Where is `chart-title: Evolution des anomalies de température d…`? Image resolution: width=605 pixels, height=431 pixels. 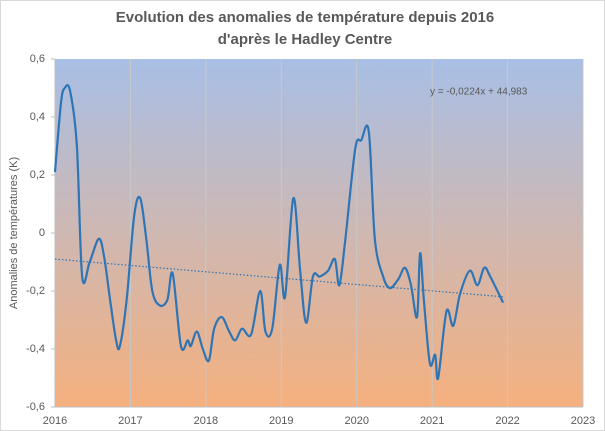 chart-title: Evolution des anomalies de température d… is located at coordinates (305, 17).